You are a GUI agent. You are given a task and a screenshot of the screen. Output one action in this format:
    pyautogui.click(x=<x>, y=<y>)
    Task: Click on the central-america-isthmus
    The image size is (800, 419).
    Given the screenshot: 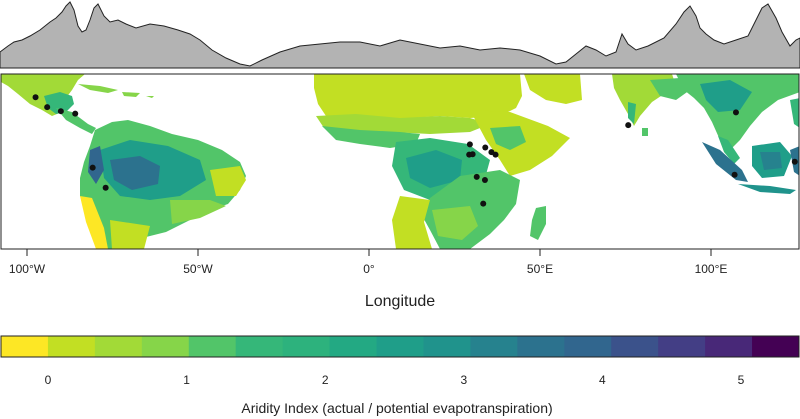 What is the action you would take?
    pyautogui.click(x=76, y=121)
    